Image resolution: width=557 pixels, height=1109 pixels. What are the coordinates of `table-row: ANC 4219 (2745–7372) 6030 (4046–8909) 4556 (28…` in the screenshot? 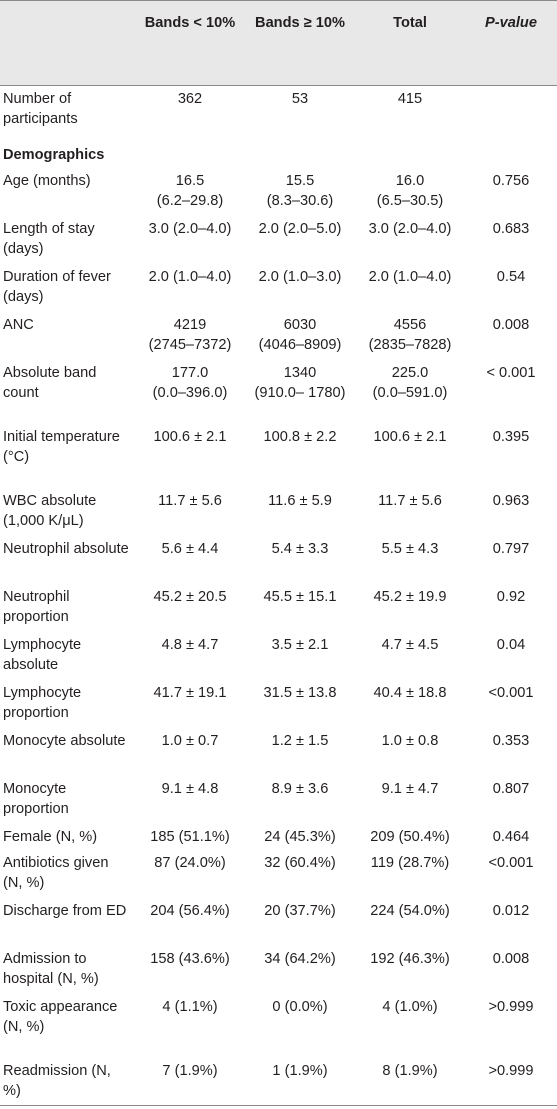 It's located at (278, 336).